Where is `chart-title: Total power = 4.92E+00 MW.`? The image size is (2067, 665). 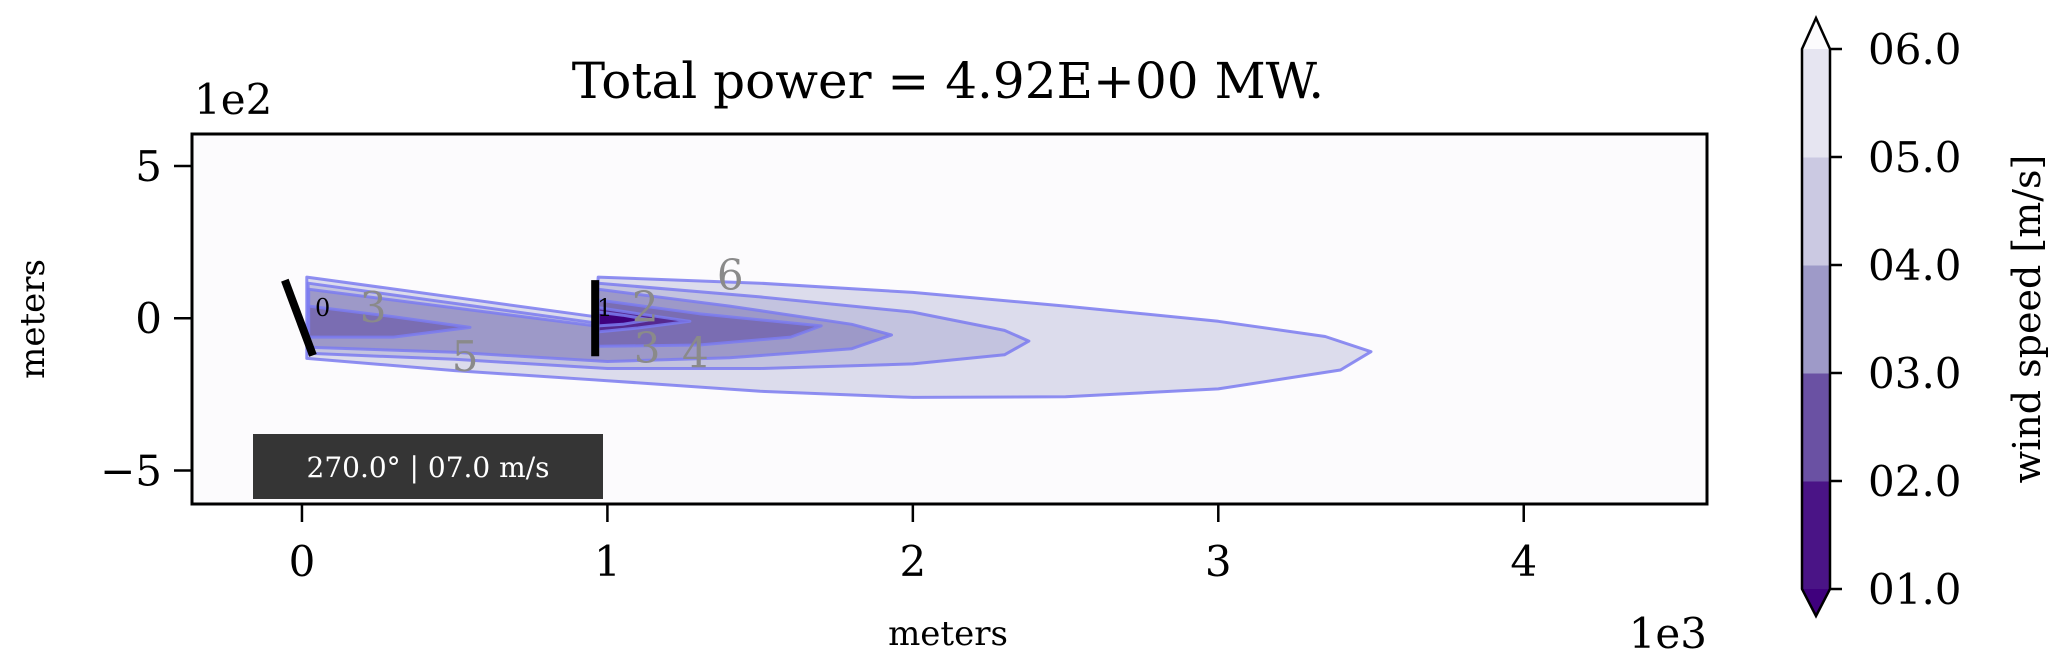
chart-title: Total power = 4.92E+00 MW. is located at coordinates (948, 81).